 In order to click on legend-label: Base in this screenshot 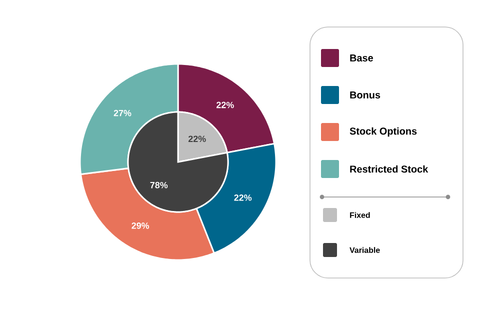, I will do `click(361, 58)`.